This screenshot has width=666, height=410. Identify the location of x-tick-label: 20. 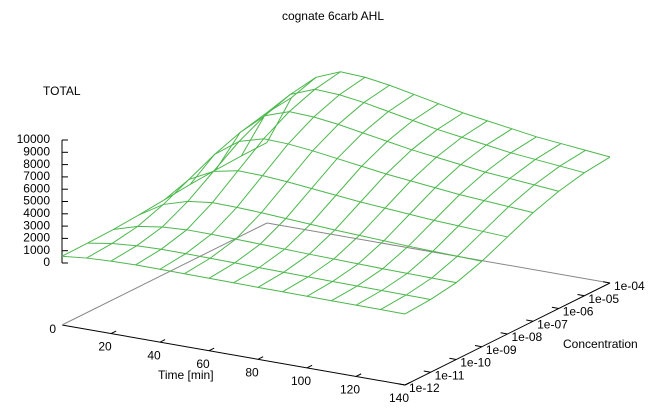
(105, 347).